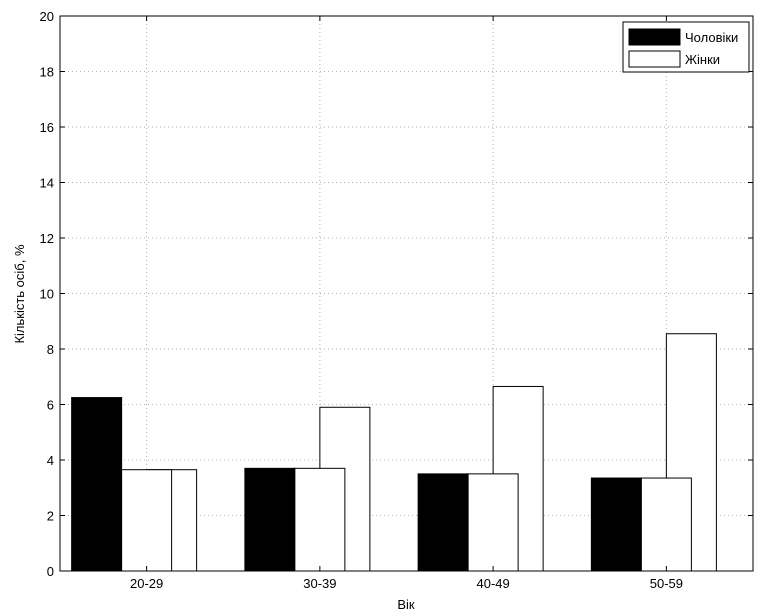 The image size is (759, 614). Describe the element at coordinates (711, 37) in the screenshot. I see `legend-label-men: Чоловіки` at that location.